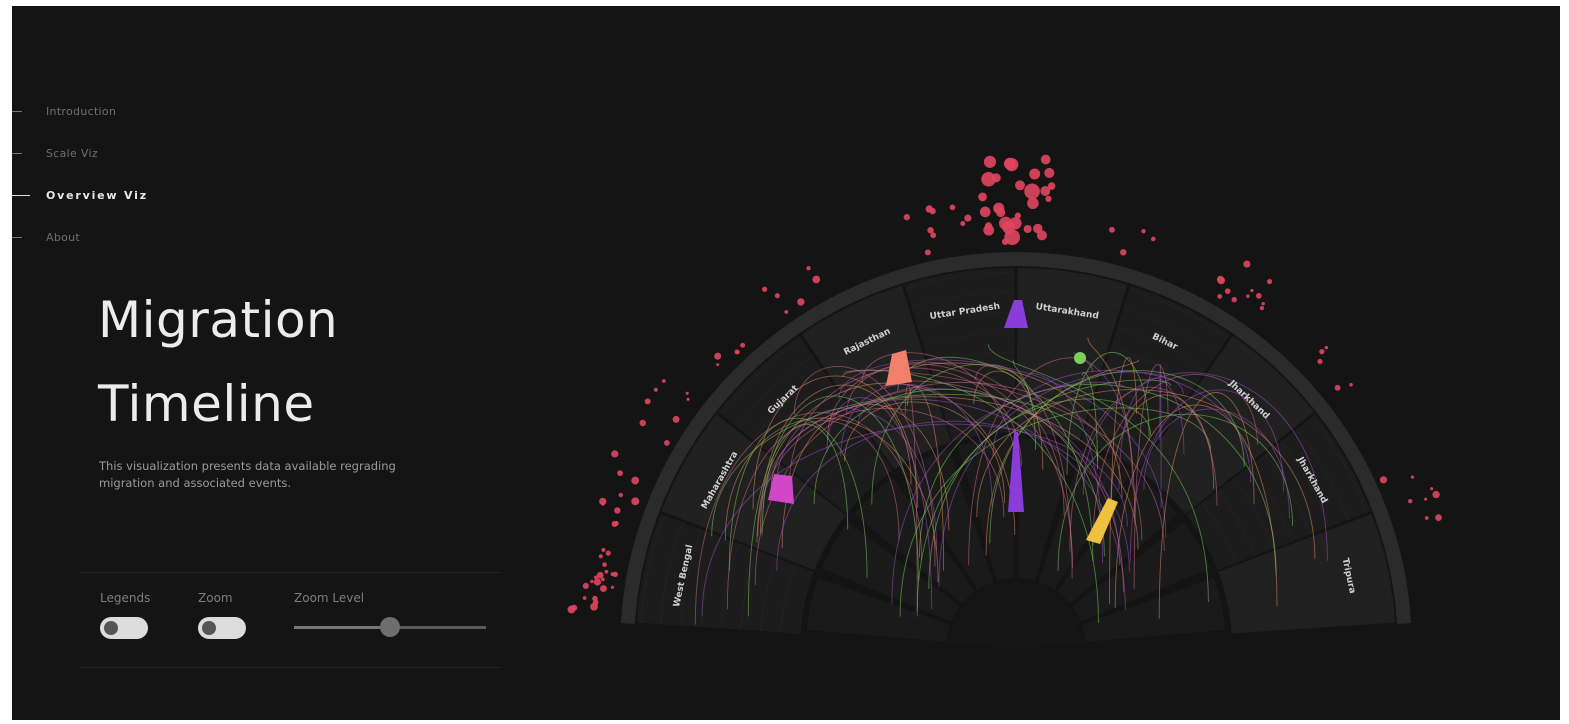  I want to click on accent-salmon-shape, so click(899, 368).